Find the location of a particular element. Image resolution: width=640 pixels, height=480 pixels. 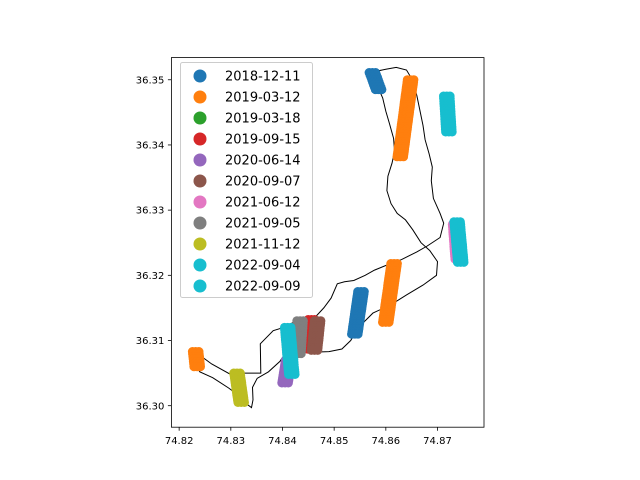

x-tick-label: 74.85 is located at coordinates (334, 441).